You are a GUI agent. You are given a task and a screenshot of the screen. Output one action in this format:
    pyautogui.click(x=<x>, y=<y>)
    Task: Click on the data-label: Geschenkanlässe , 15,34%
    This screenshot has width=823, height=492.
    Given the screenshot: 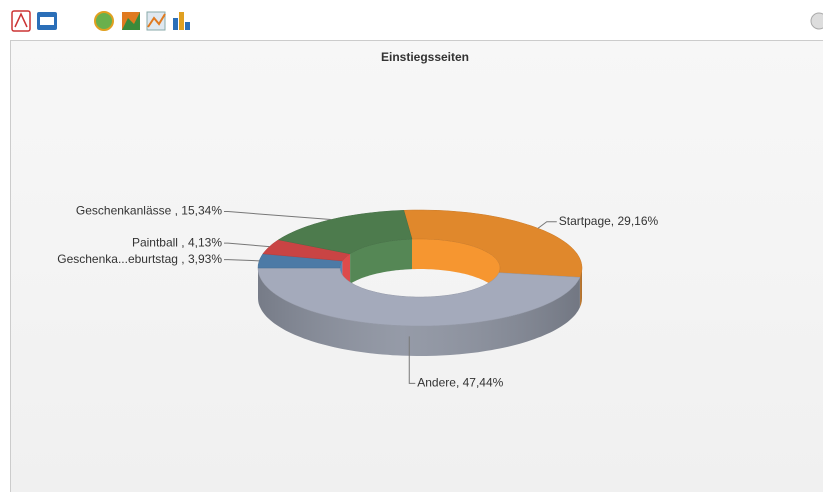 What is the action you would take?
    pyautogui.click(x=149, y=211)
    